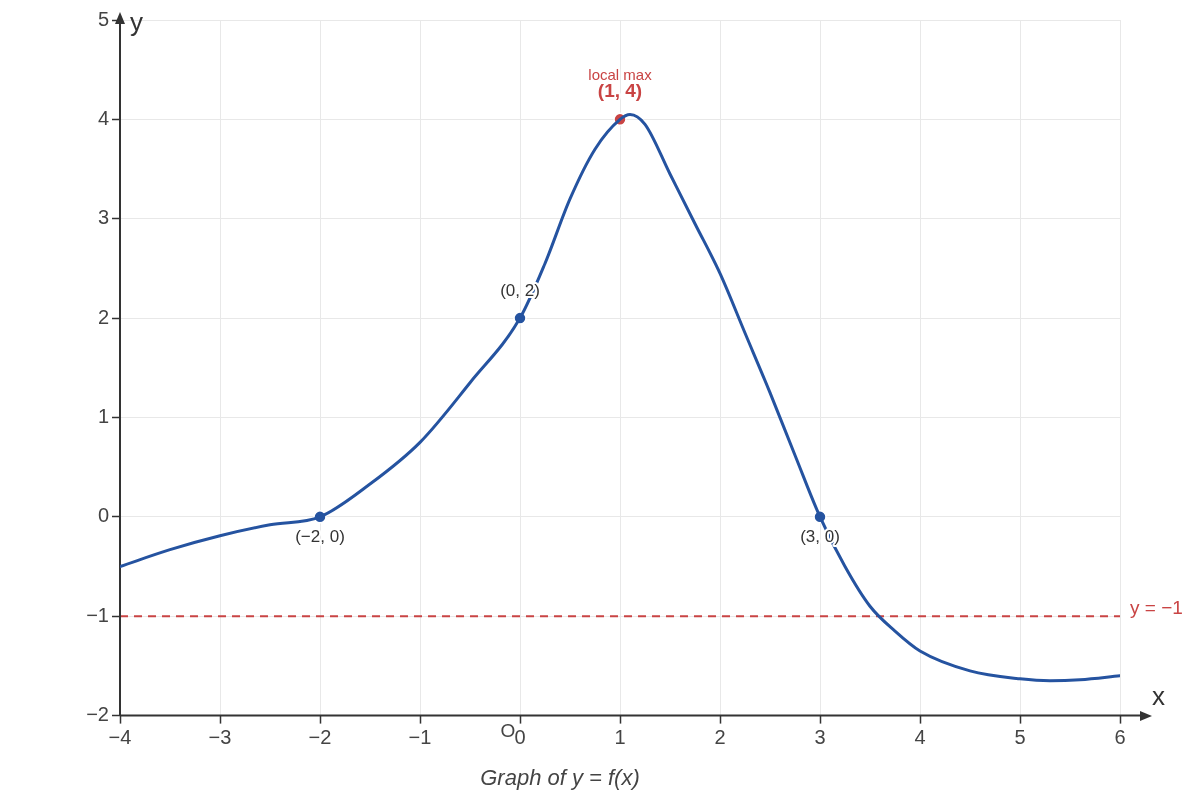 This screenshot has height=800, width=1200. I want to click on x-tick-label: 0, so click(520, 737).